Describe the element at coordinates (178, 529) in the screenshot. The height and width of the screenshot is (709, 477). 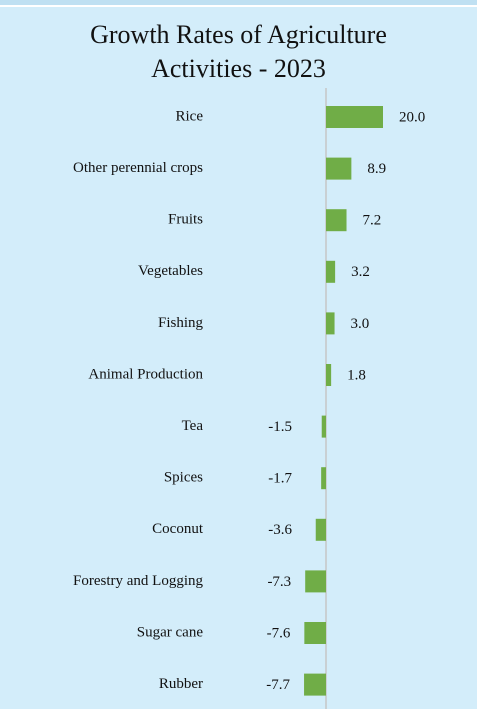
I see `category-label: Coconut` at that location.